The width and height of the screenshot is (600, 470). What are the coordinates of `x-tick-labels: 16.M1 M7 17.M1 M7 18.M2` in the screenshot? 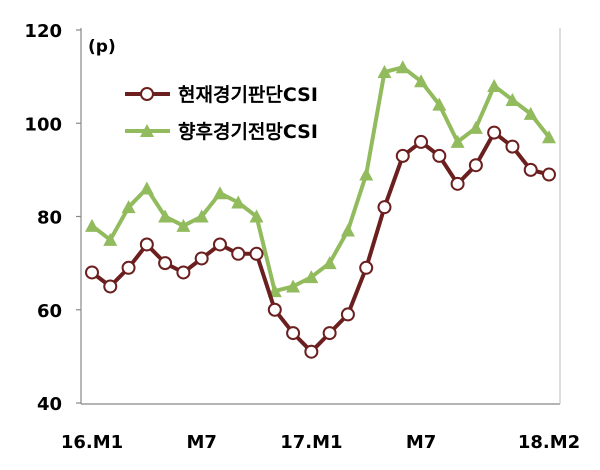 It's located at (320, 442).